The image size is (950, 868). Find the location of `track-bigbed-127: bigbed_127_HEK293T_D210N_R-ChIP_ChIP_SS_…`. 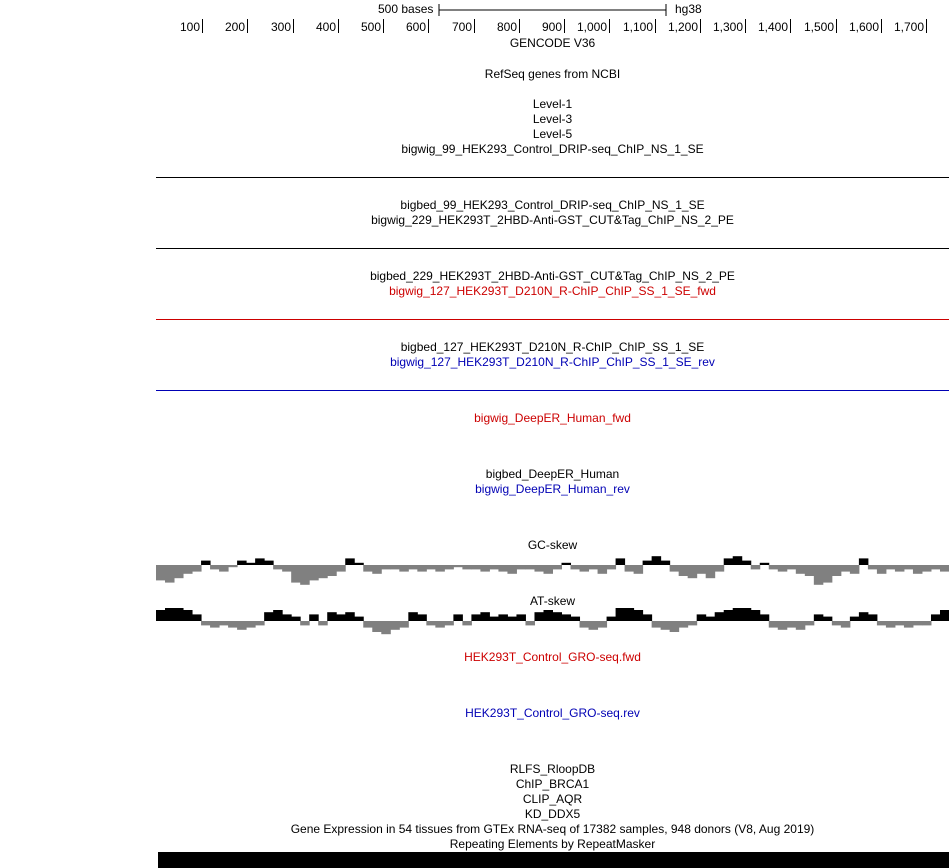

track-bigbed-127: bigbed_127_HEK293T_D210N_R-ChIP_ChIP_SS_… is located at coordinates (552, 347).